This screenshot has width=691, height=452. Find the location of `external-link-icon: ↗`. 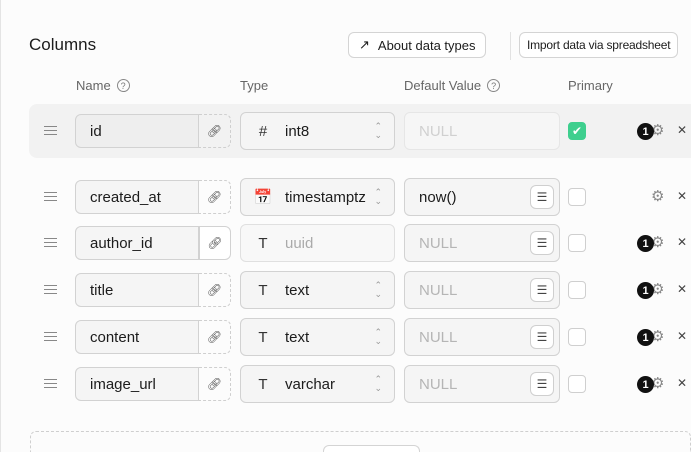

external-link-icon: ↗ is located at coordinates (364, 44).